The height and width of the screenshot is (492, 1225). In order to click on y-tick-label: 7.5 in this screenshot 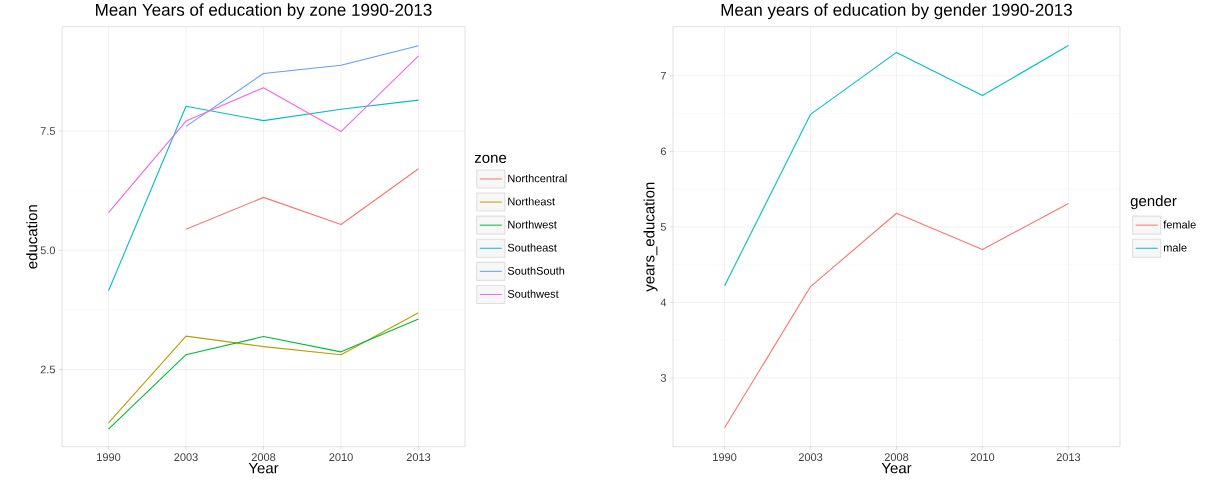, I will do `click(48, 131)`.